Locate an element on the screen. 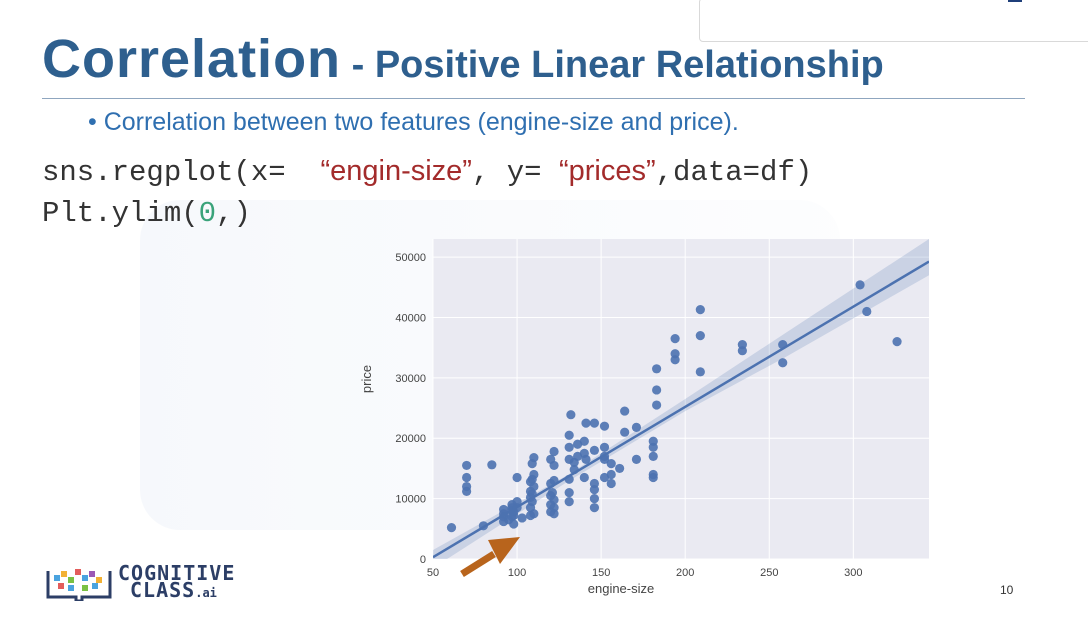 The height and width of the screenshot is (617, 1088). y-tick-label: 50000 is located at coordinates (410, 258).